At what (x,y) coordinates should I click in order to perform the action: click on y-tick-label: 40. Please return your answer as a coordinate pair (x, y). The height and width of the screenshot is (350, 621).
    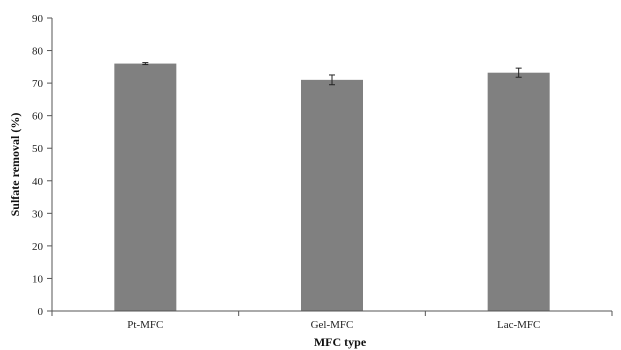
    Looking at the image, I should click on (38, 182).